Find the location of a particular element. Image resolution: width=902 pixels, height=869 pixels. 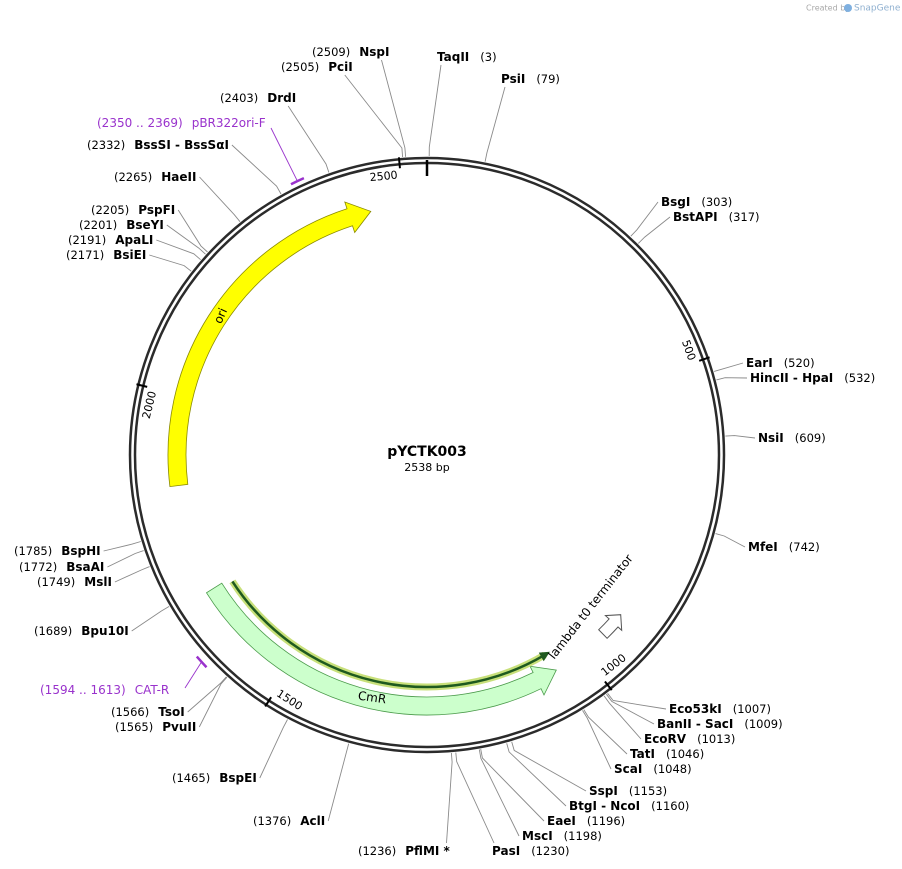

primer-label: (2350 .. 2369) pBR322ori-F is located at coordinates (181, 123).